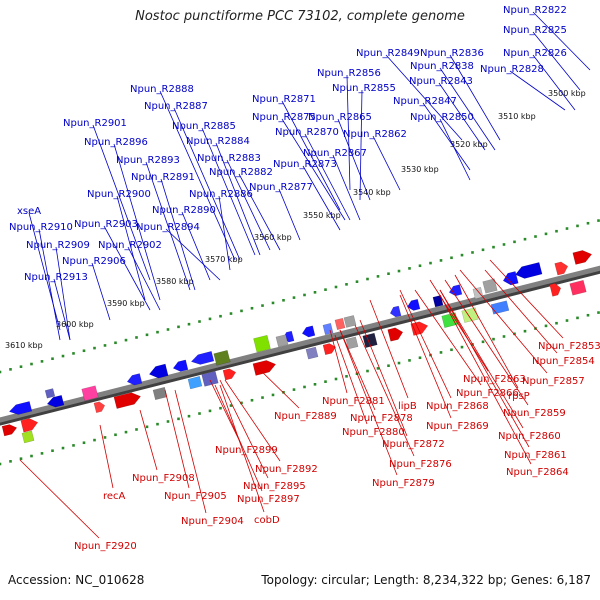 The height and width of the screenshot is (600, 600). I want to click on forward-gene-label: Npun_F2908, so click(163, 478).